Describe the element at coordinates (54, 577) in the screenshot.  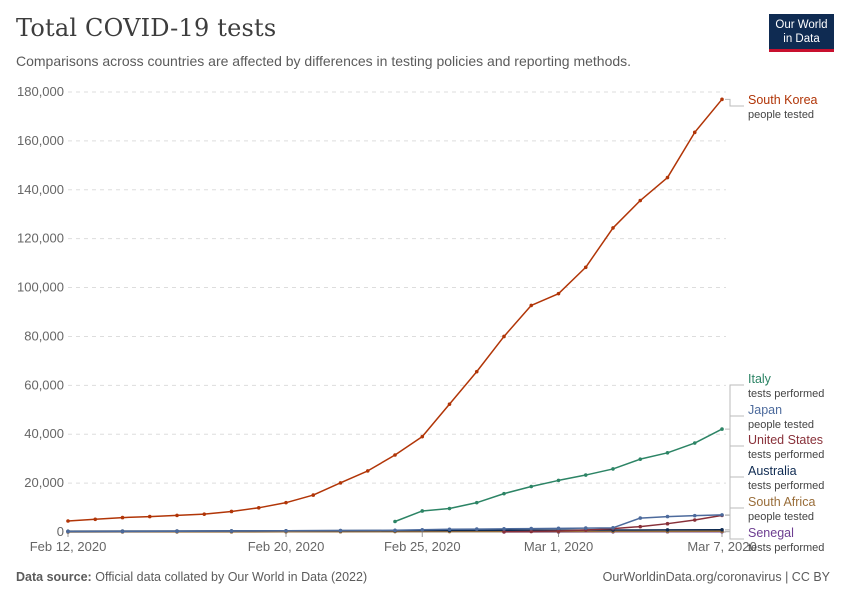
I see `data-source-label: Data source:` at that location.